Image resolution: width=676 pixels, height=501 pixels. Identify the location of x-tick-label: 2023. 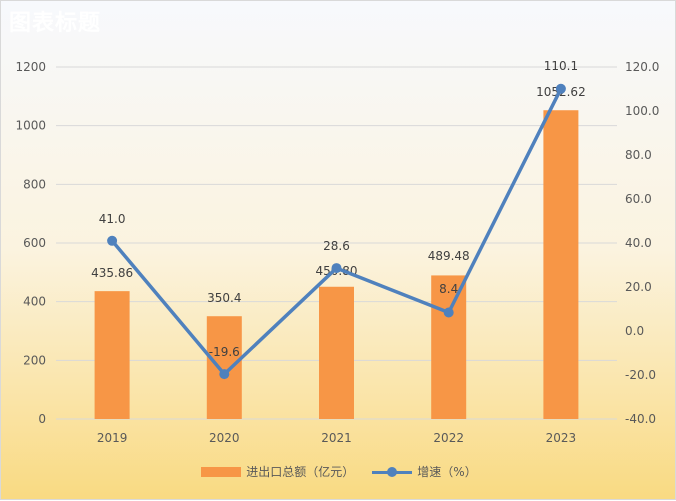
(561, 438).